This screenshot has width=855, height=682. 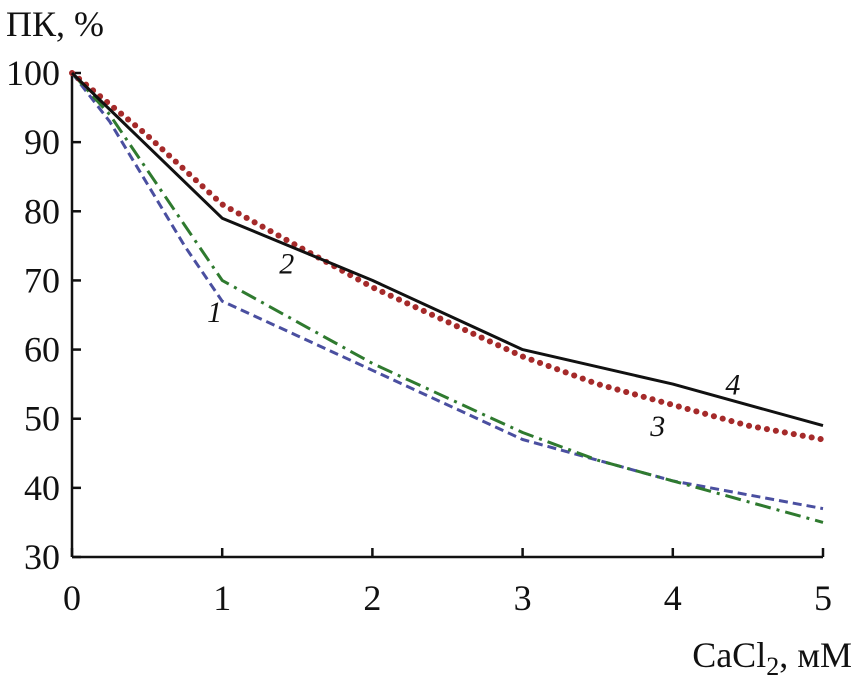 I want to click on x-tick-label: 0, so click(x=72, y=598).